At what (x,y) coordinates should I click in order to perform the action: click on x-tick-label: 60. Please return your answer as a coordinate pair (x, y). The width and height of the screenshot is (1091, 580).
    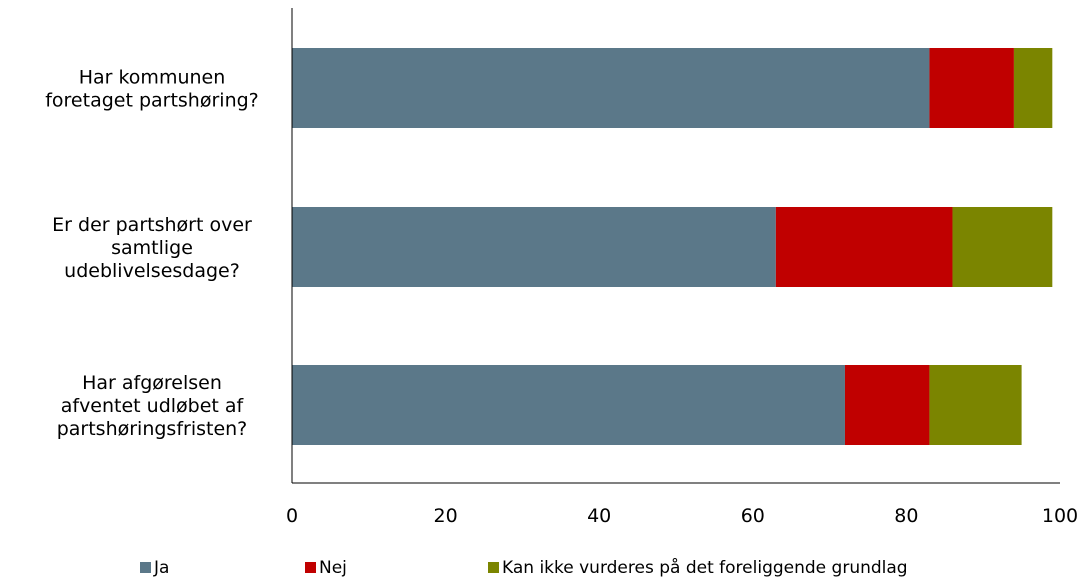
    Looking at the image, I should click on (753, 516).